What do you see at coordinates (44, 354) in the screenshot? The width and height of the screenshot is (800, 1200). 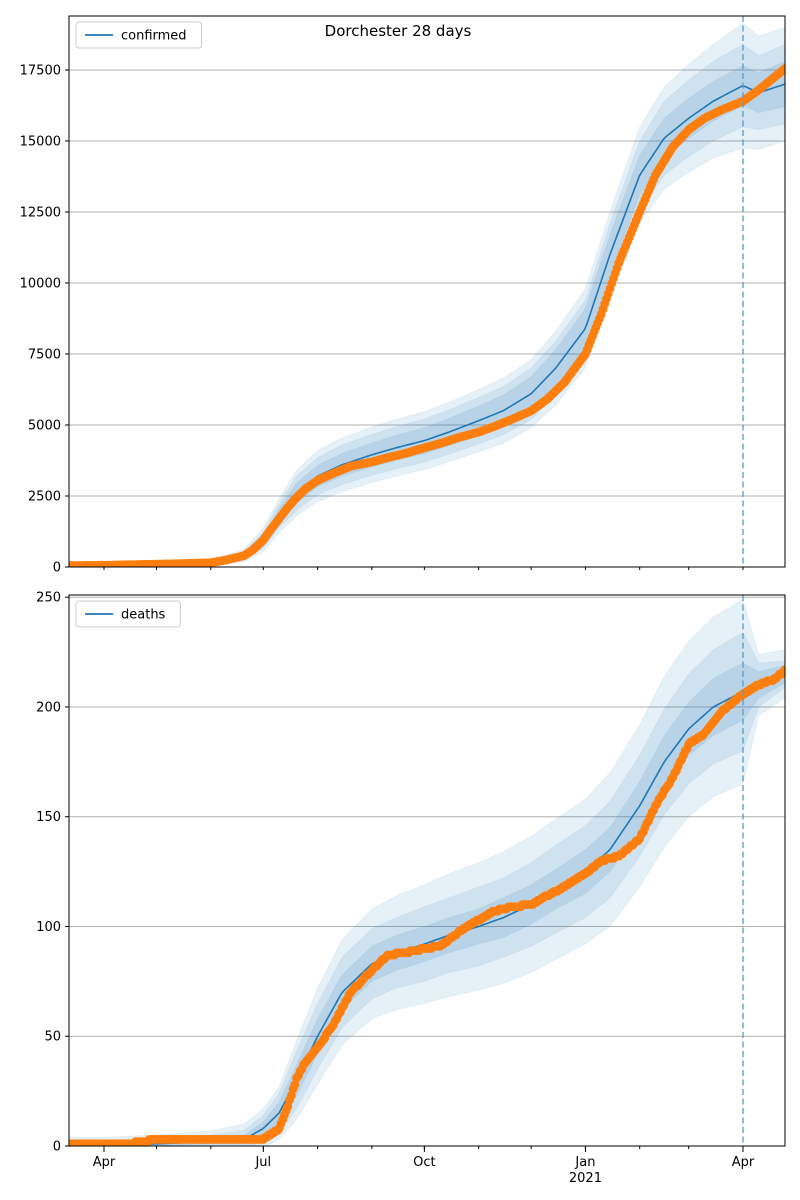 I see `y-tick-label: 7500` at bounding box center [44, 354].